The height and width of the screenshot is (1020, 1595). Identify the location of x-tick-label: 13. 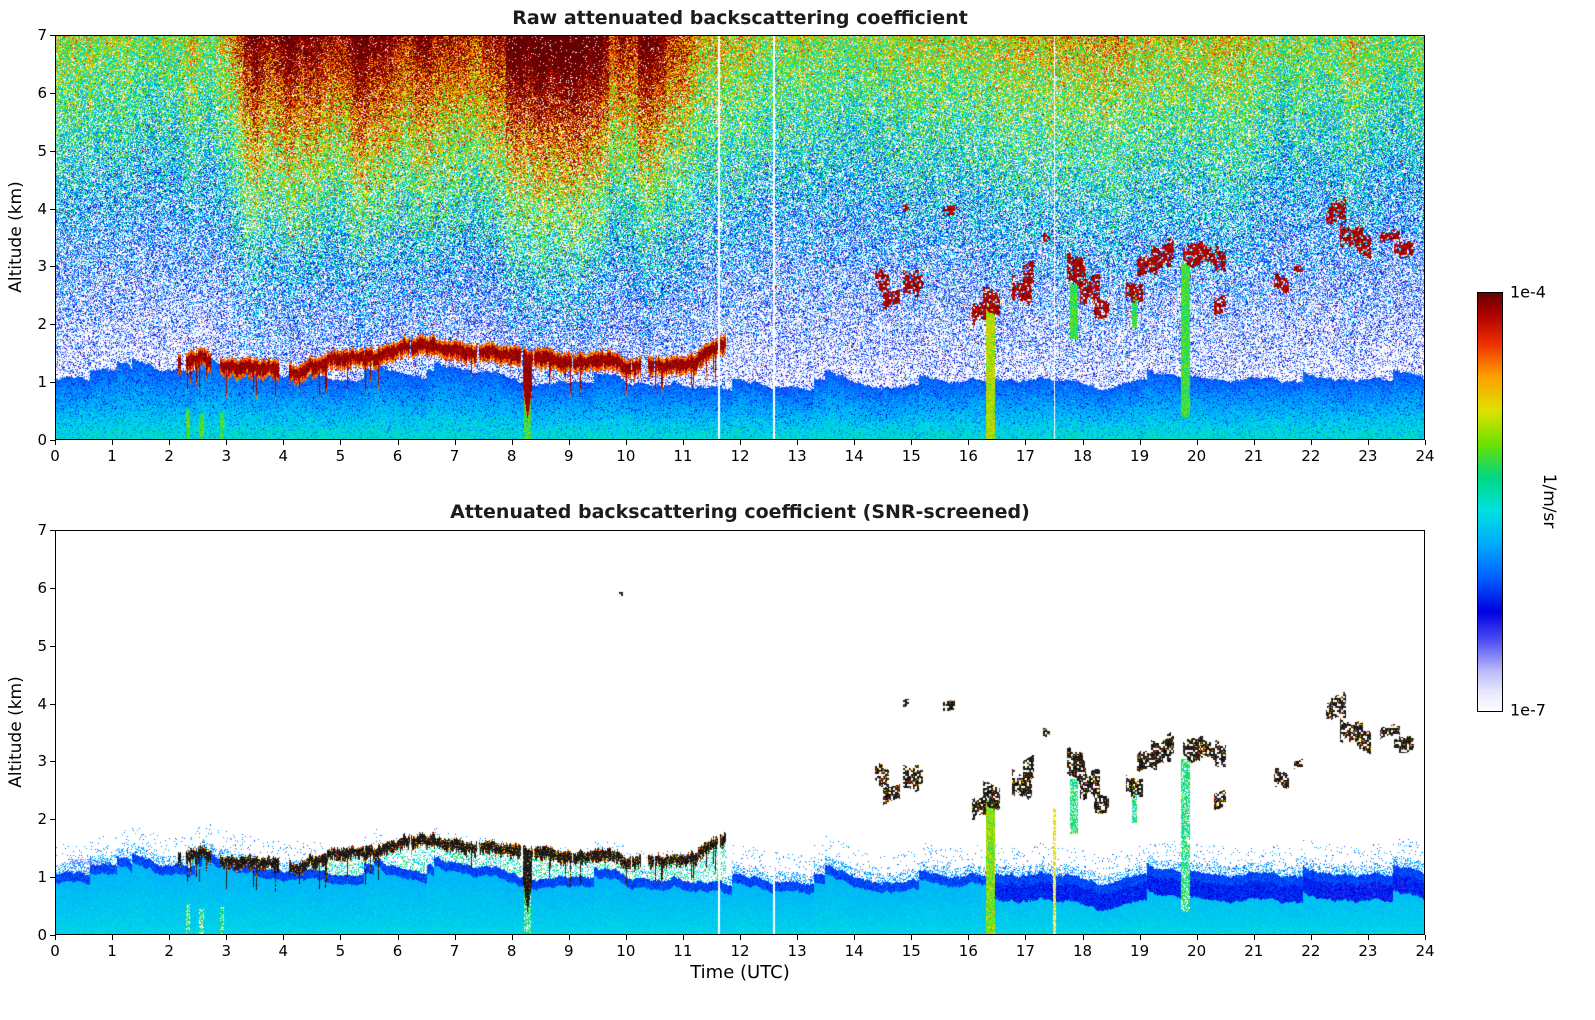
(797, 456).